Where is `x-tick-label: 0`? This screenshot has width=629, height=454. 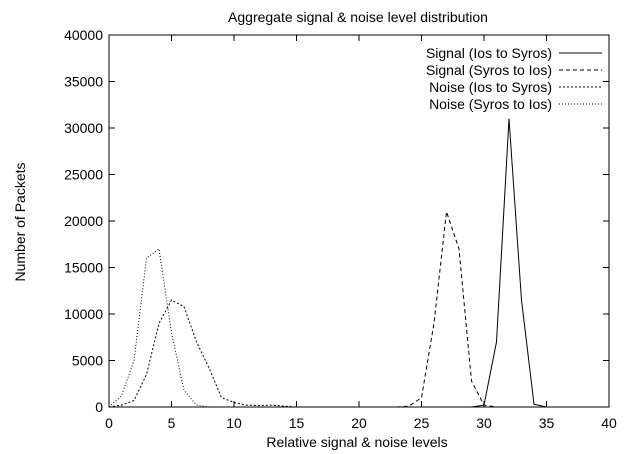
x-tick-label: 0 is located at coordinates (109, 423).